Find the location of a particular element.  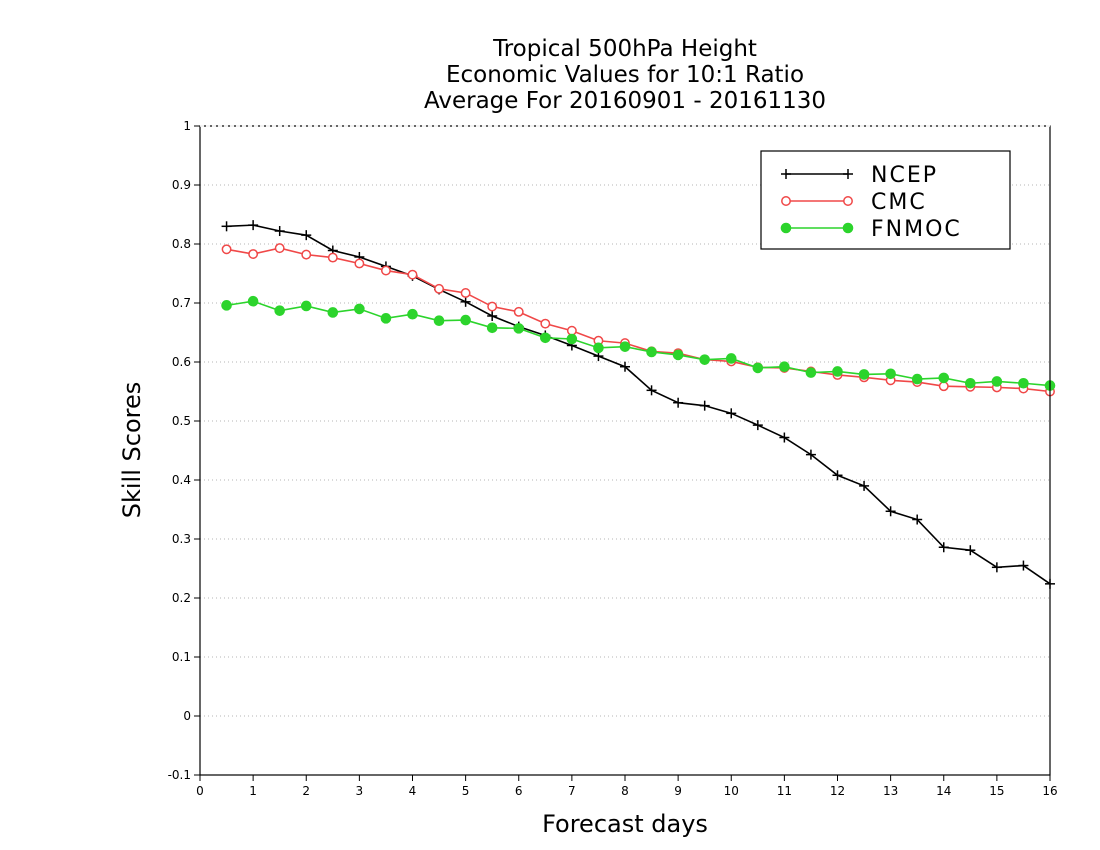

legend-marker-ncep is located at coordinates (786, 174).